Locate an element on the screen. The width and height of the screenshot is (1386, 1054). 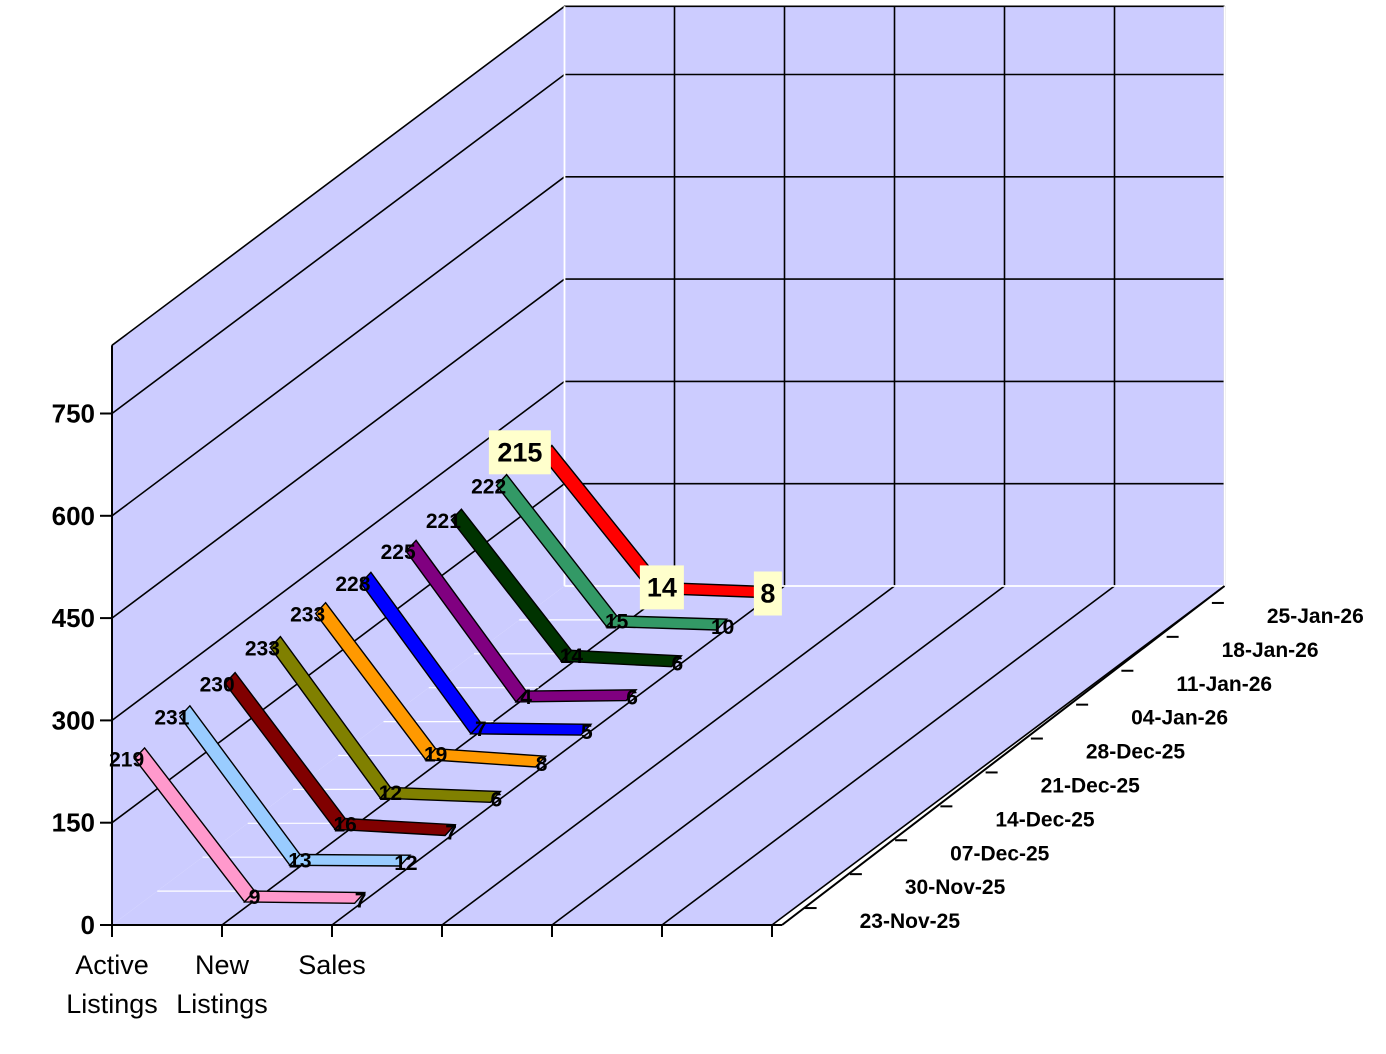
data-label: 19 is located at coordinates (435, 754).